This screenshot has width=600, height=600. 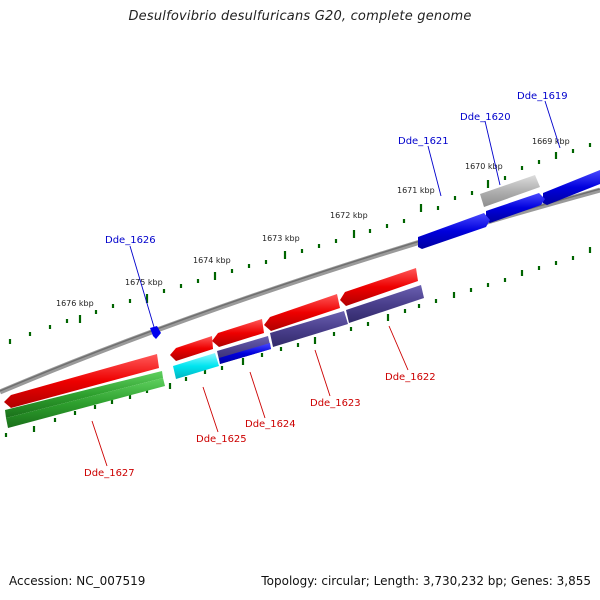 I want to click on scale-label-1673: 1673 kbp, so click(x=281, y=238).